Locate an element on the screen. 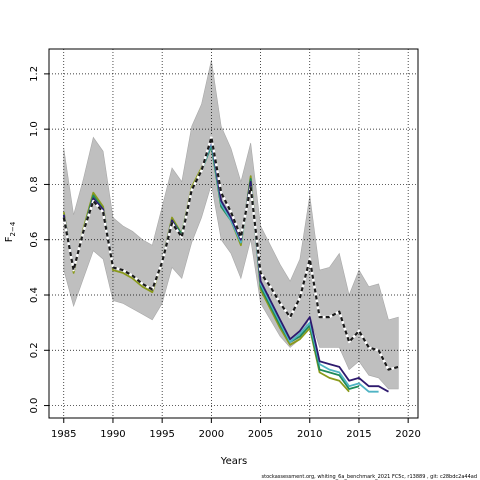  x-tick-label: 1995 is located at coordinates (161, 434).